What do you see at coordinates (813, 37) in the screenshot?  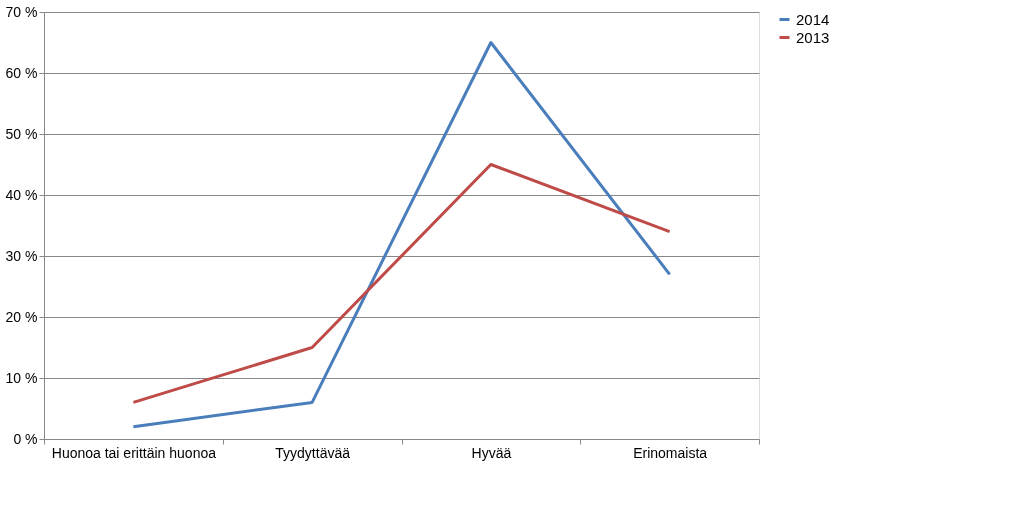 I see `legend-label: 2013` at bounding box center [813, 37].